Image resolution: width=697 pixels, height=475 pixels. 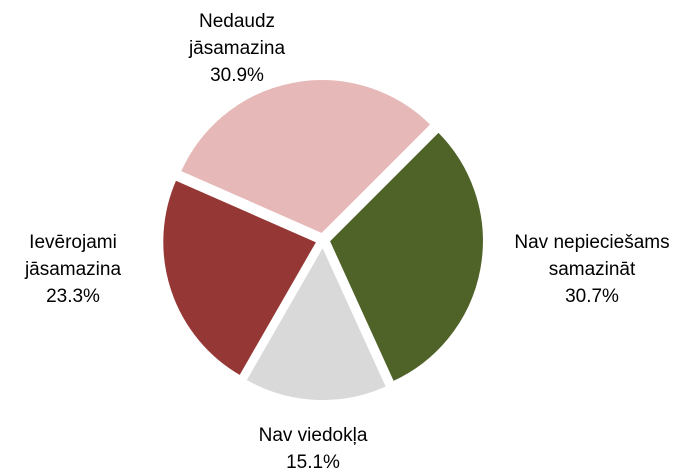 What do you see at coordinates (237, 35) in the screenshot?
I see `category-label: Nedaudz jāsamazina` at bounding box center [237, 35].